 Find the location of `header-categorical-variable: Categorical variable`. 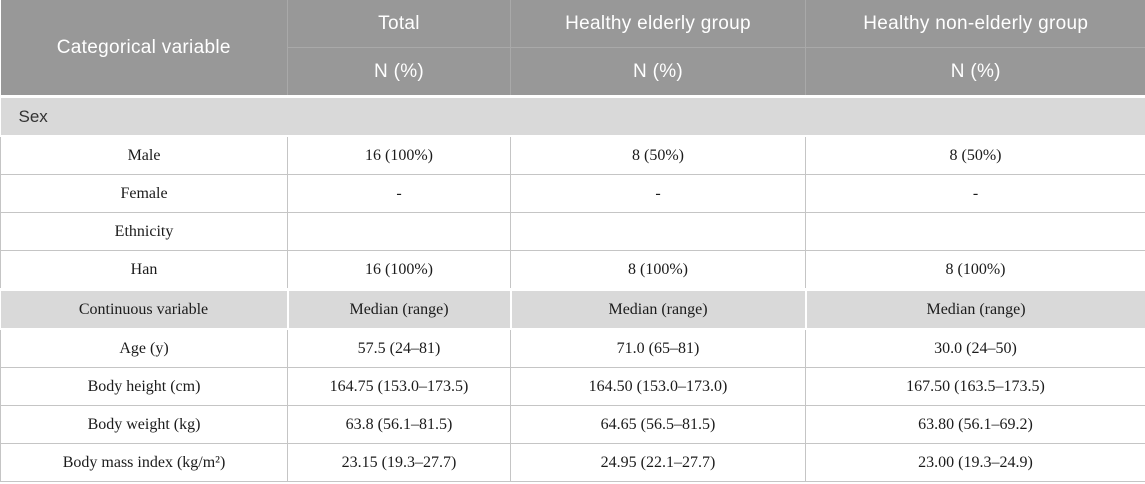

header-categorical-variable: Categorical variable is located at coordinates (144, 48).